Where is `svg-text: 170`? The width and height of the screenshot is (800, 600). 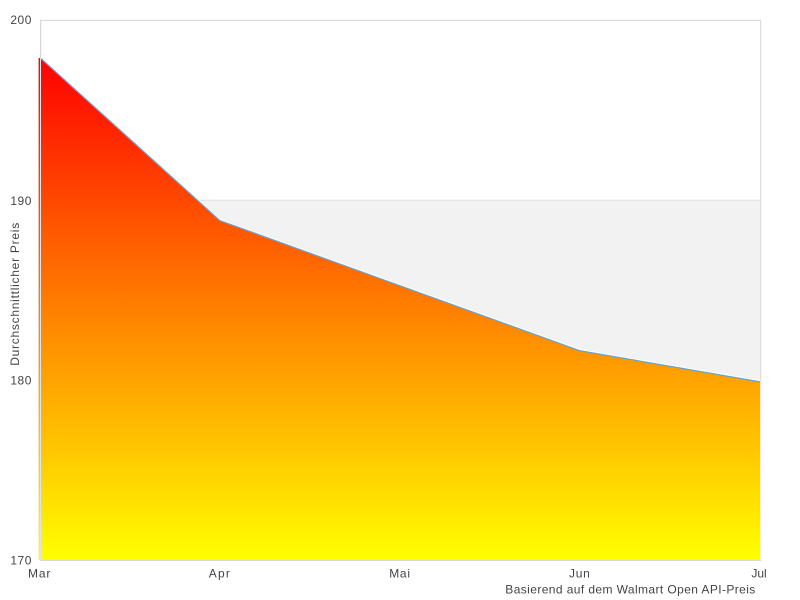 svg-text: 170 is located at coordinates (20, 560).